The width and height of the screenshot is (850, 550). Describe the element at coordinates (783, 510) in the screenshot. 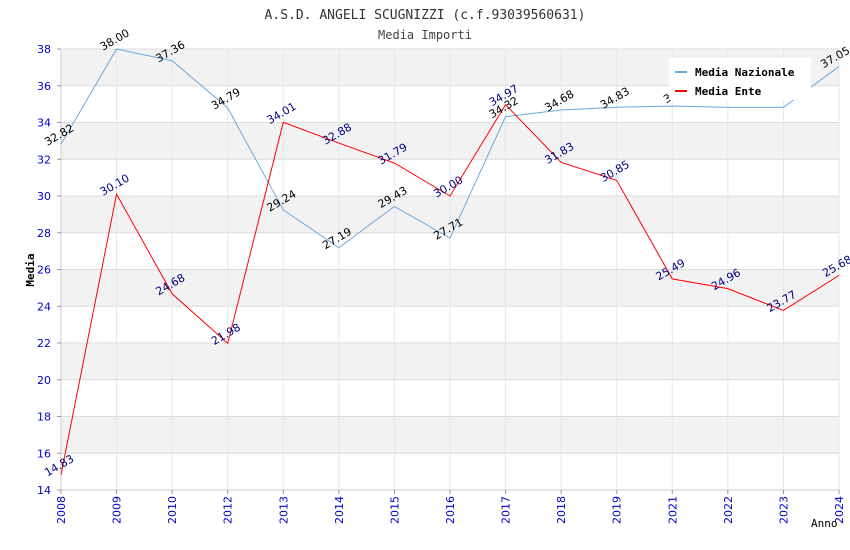

I see `x-tick-label: 2023` at that location.